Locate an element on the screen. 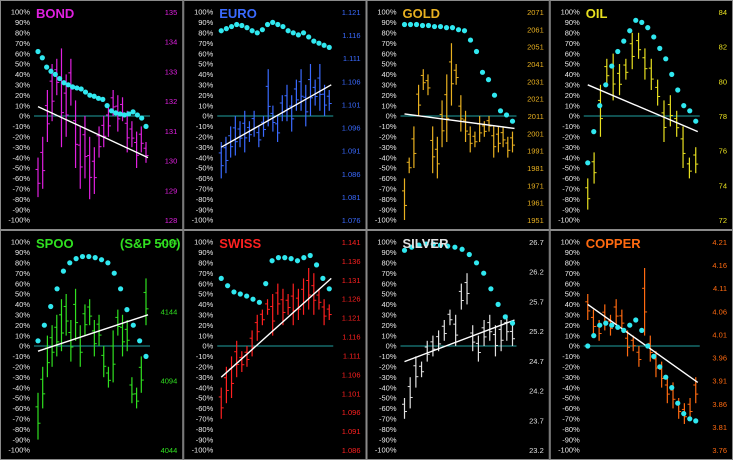  right-tick-label: 26.7 is located at coordinates (536, 242).